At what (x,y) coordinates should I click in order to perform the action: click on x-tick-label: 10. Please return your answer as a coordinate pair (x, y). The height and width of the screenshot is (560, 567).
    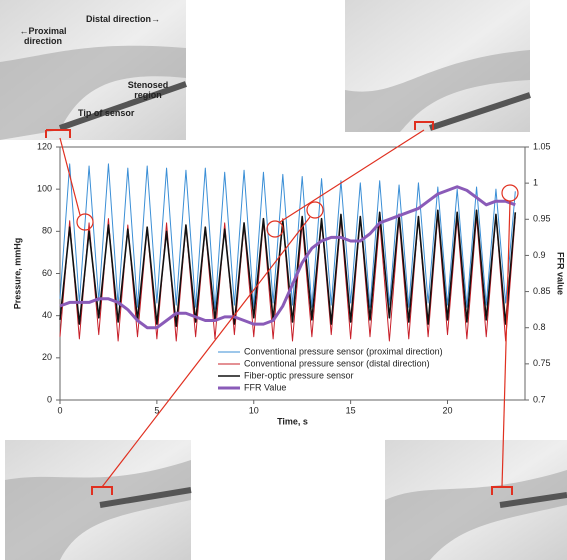
    Looking at the image, I should click on (254, 410).